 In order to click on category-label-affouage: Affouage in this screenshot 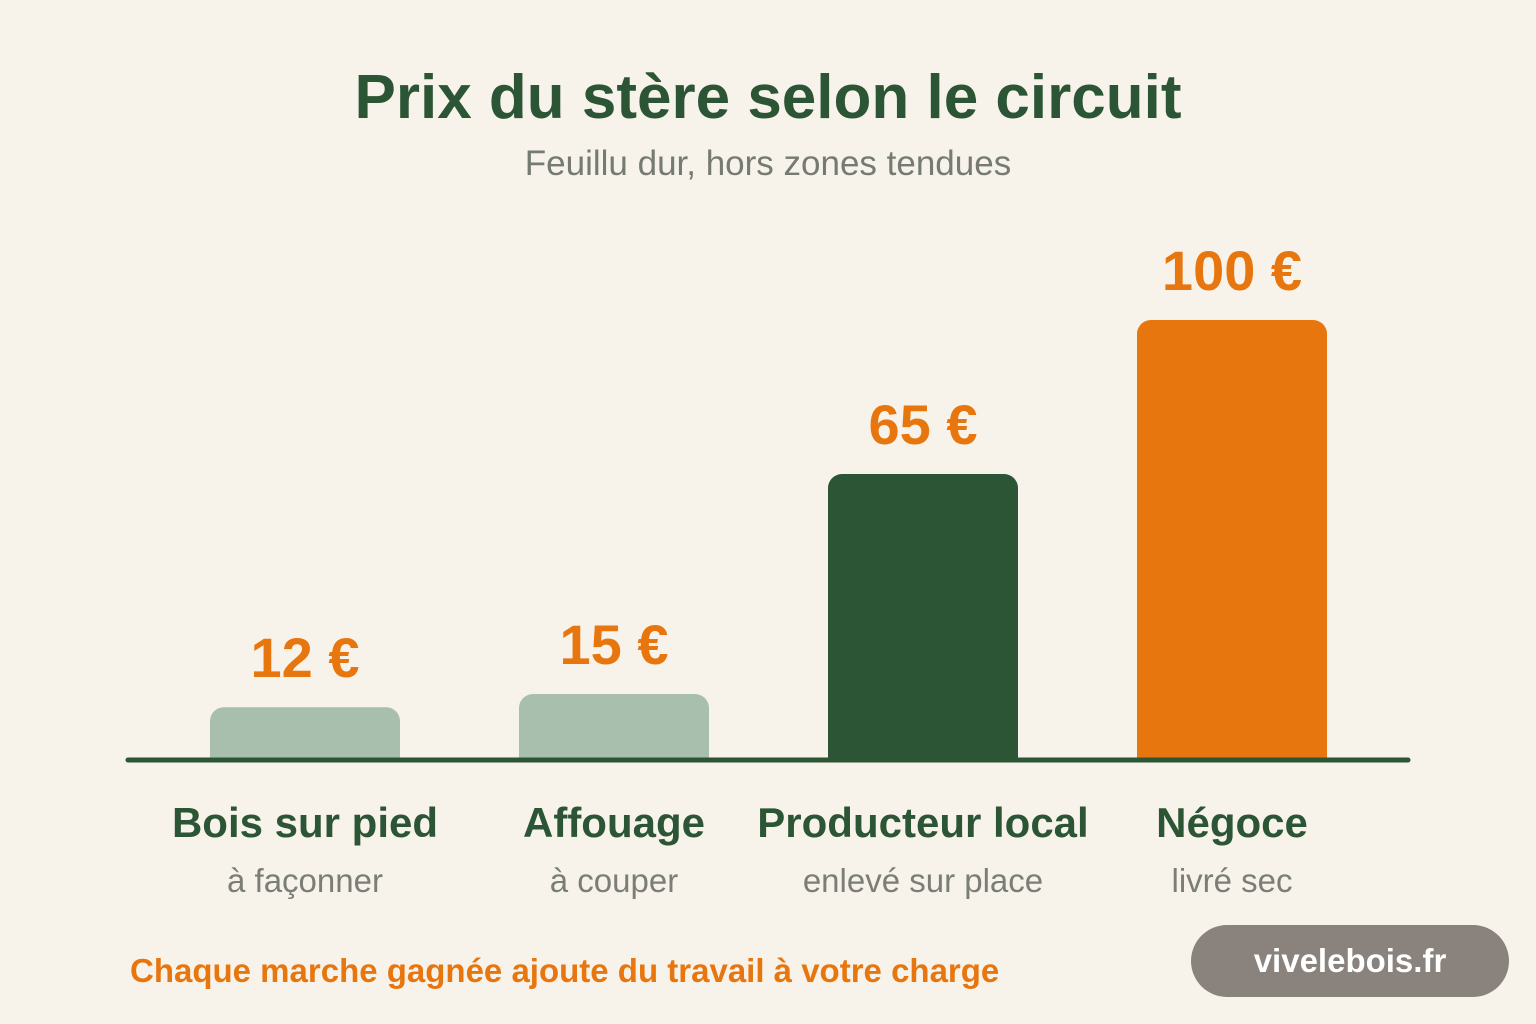, I will do `click(614, 822)`.